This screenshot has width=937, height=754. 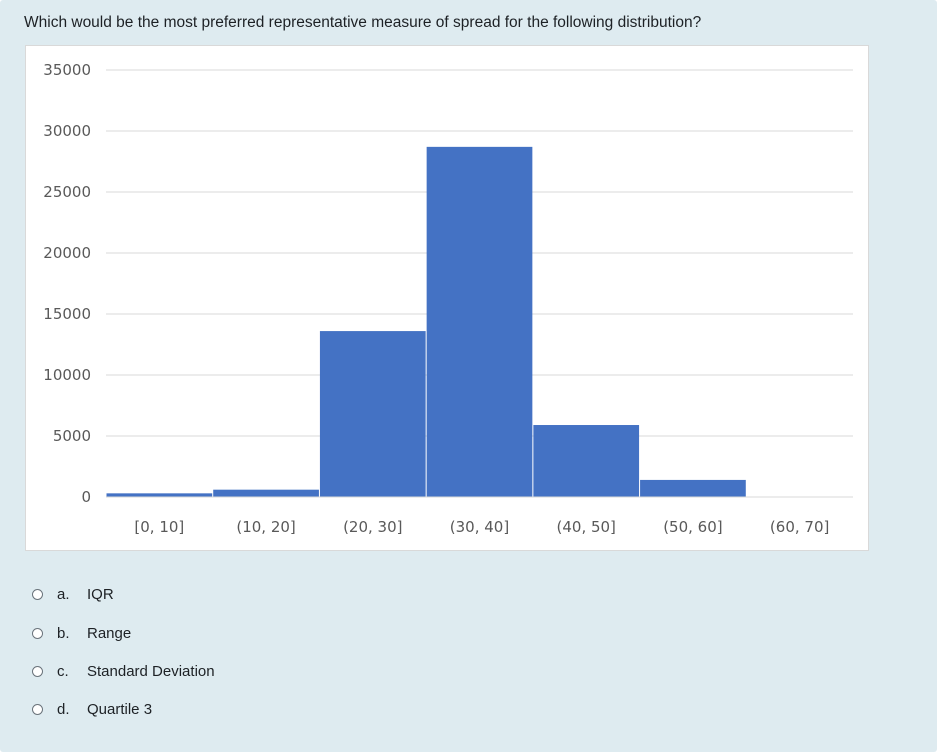 What do you see at coordinates (63, 709) in the screenshot?
I see `option-d-letter: d.` at bounding box center [63, 709].